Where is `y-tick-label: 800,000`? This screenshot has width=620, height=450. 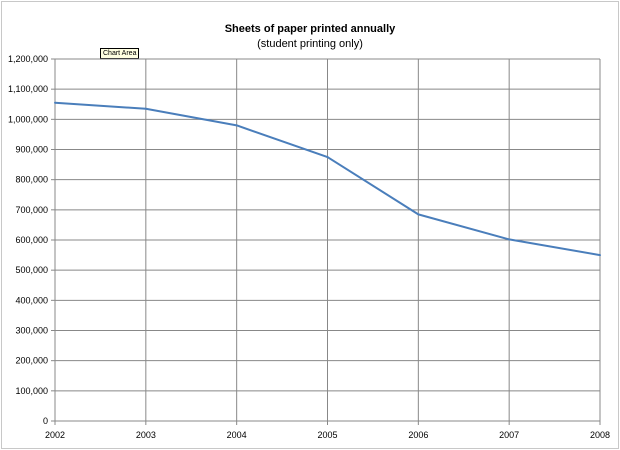
y-tick-label: 800,000 is located at coordinates (31, 180).